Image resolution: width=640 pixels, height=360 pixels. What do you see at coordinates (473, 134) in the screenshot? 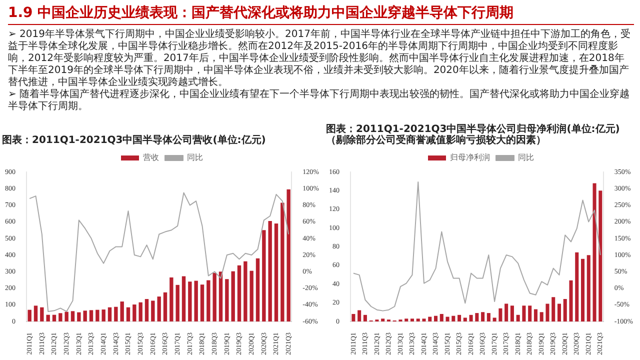
I see `chart-title: 图表：2011Q1-2021Q3中国半导体公司归母净利润(单位:亿元) （剔除部分公司受商誉减值影响亏损较大的因素）` at bounding box center [473, 134].